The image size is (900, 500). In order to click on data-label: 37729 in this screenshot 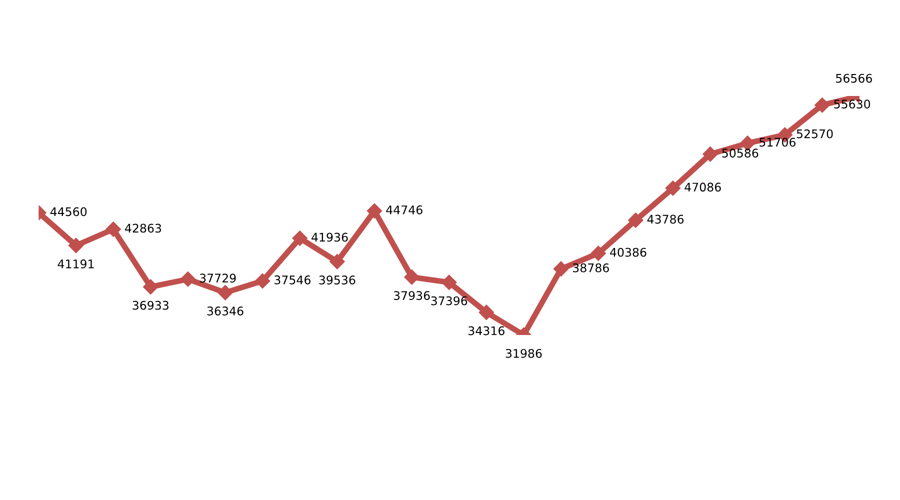, I will do `click(218, 278)`.